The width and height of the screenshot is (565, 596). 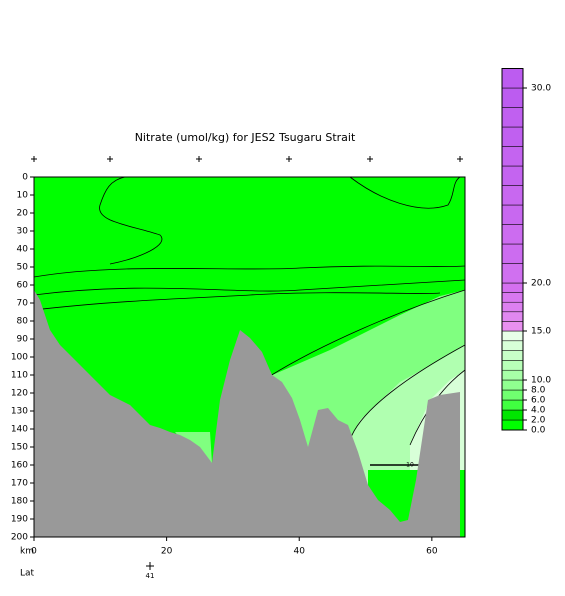 What do you see at coordinates (19, 538) in the screenshot?
I see `y-tick-label: 200` at bounding box center [19, 538].